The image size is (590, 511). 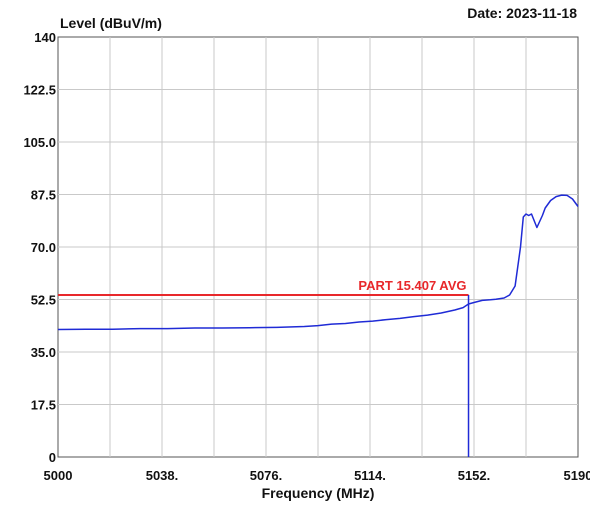 I want to click on x-tick-label: 5190, so click(x=577, y=475).